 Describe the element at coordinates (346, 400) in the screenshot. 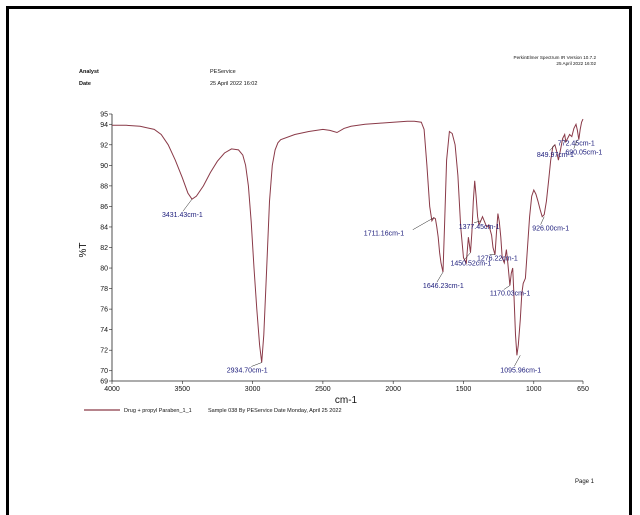

I see `x-axis-label: cm-1` at that location.